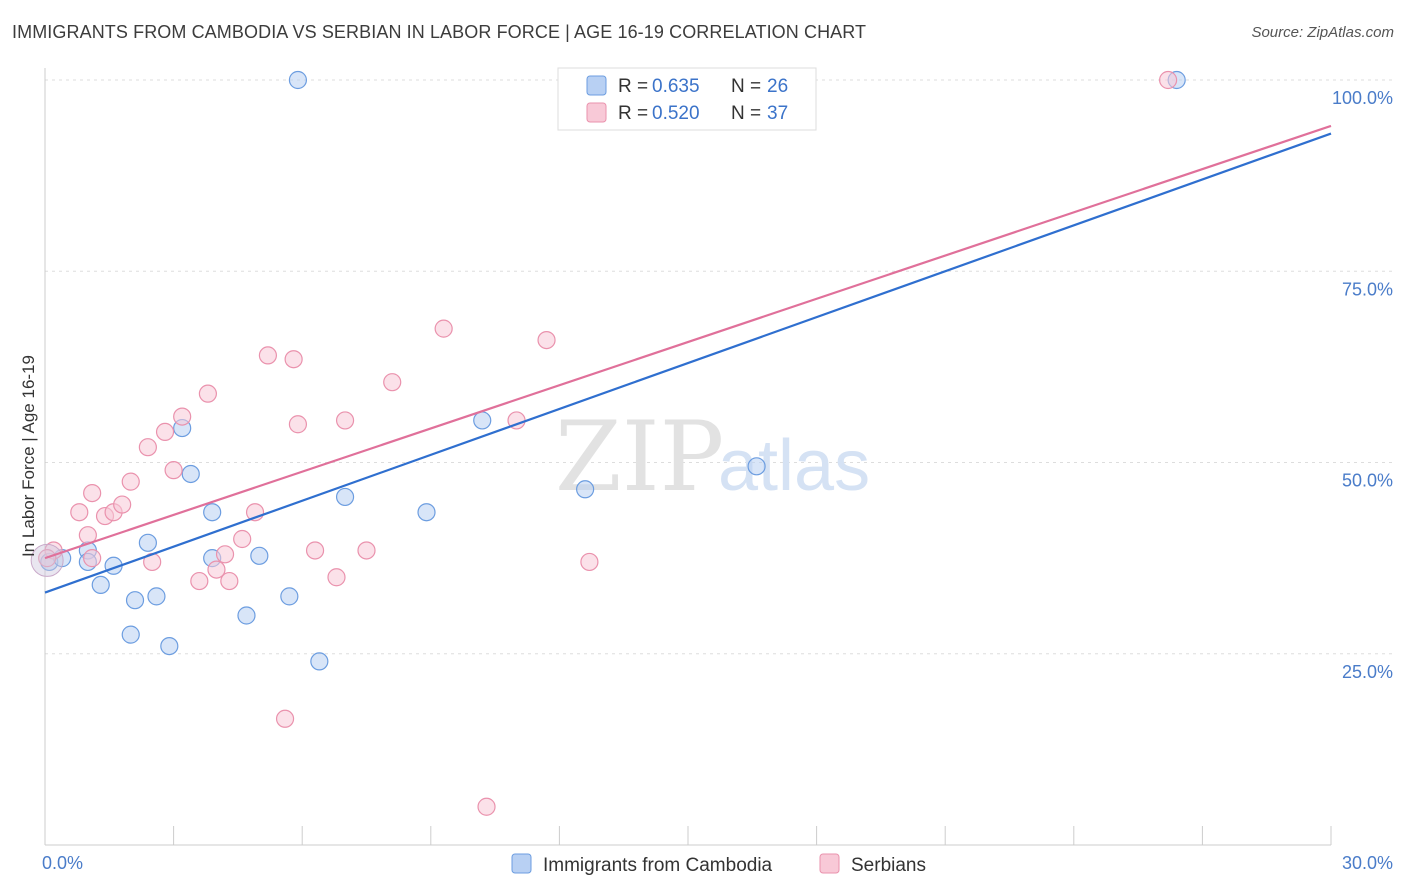 Image resolution: width=1406 pixels, height=892 pixels. What do you see at coordinates (746, 113) in the screenshot?
I see `legend-n-label-1: N =` at bounding box center [746, 113].